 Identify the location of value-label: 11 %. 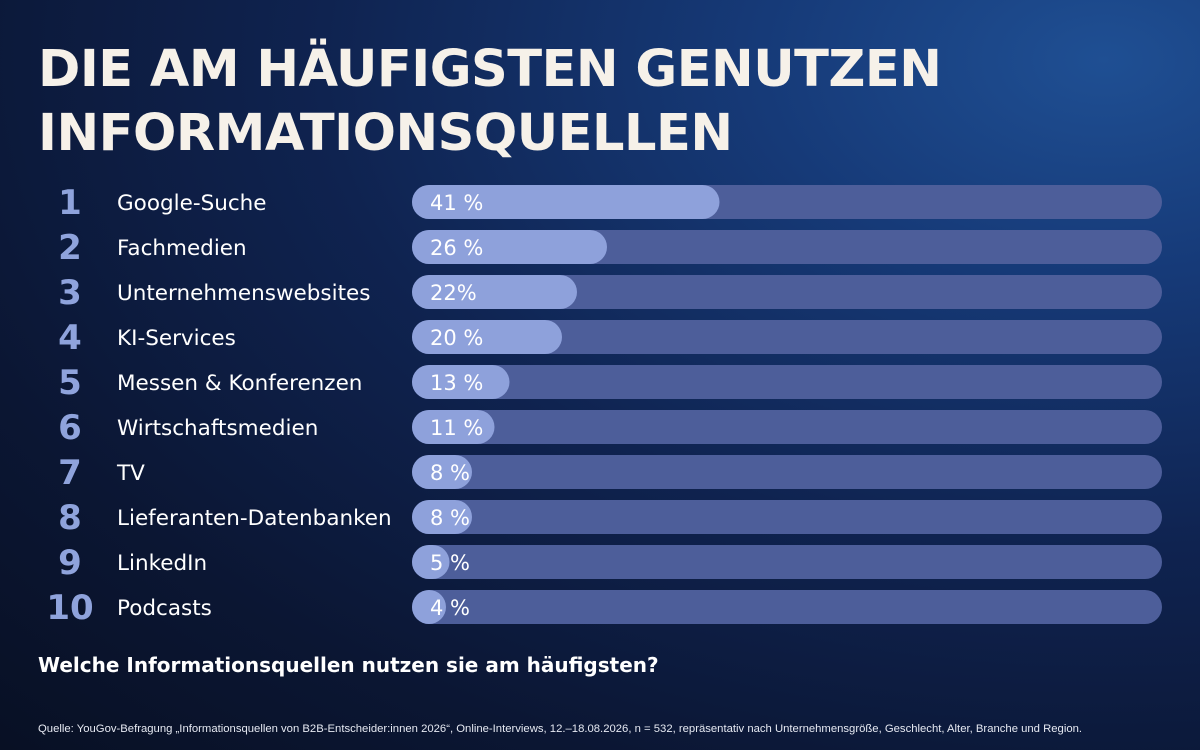
(456, 428).